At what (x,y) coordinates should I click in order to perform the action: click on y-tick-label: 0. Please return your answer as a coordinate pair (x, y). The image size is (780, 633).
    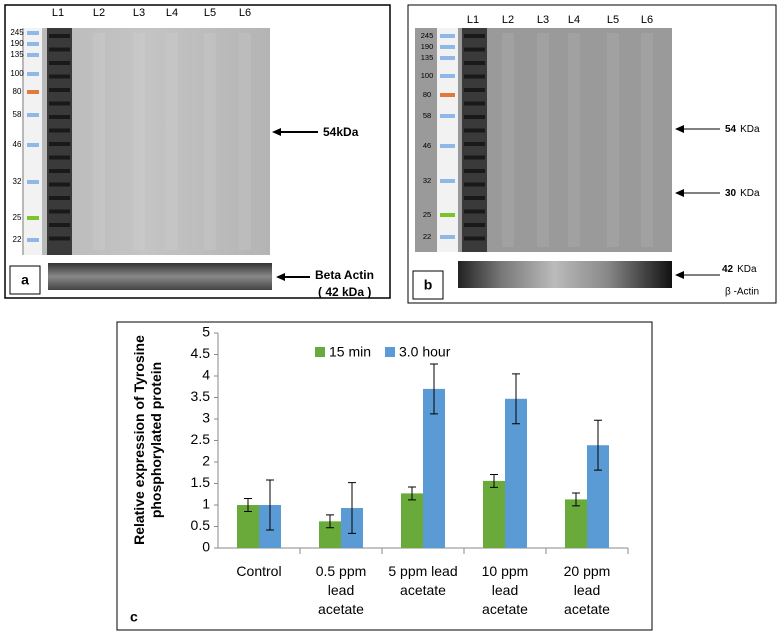
    Looking at the image, I should click on (206, 547).